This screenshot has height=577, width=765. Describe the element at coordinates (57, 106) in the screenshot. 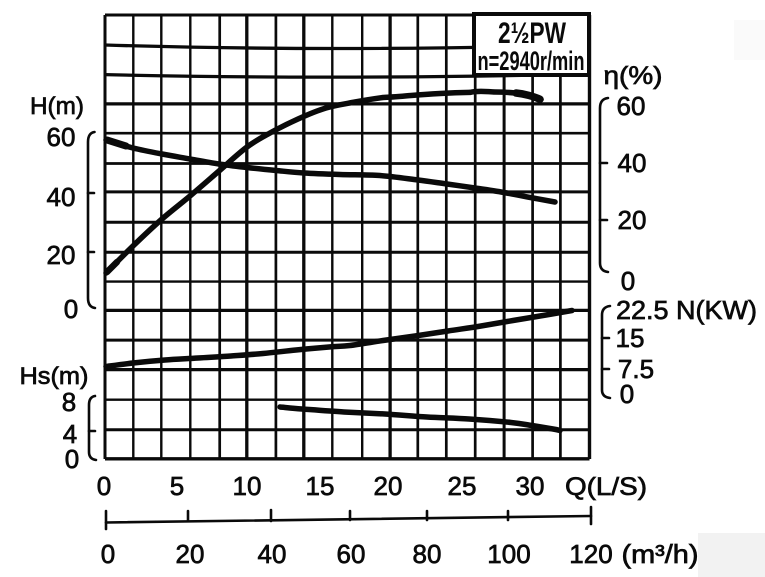

I see `svg-text: H(m)` at that location.